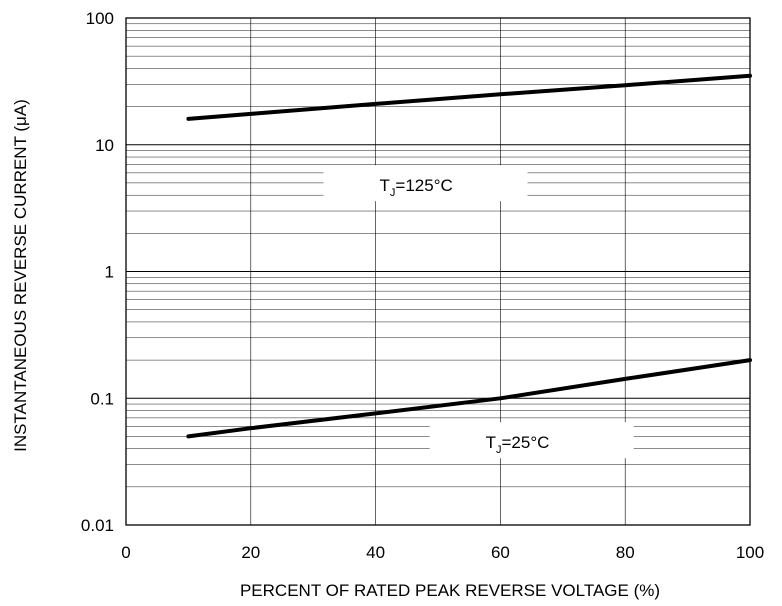 This screenshot has height=606, width=782. I want to click on annotation-group: TJ=125°C TJ=25°C, so click(465, 316).